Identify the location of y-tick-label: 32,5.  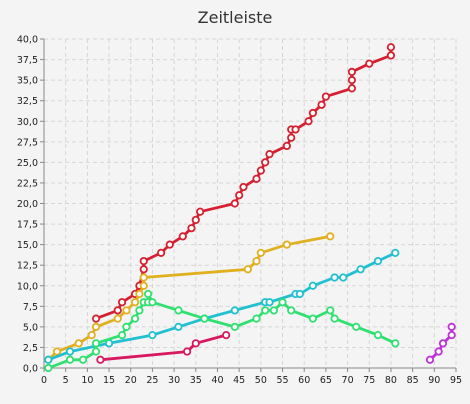
(27, 101).